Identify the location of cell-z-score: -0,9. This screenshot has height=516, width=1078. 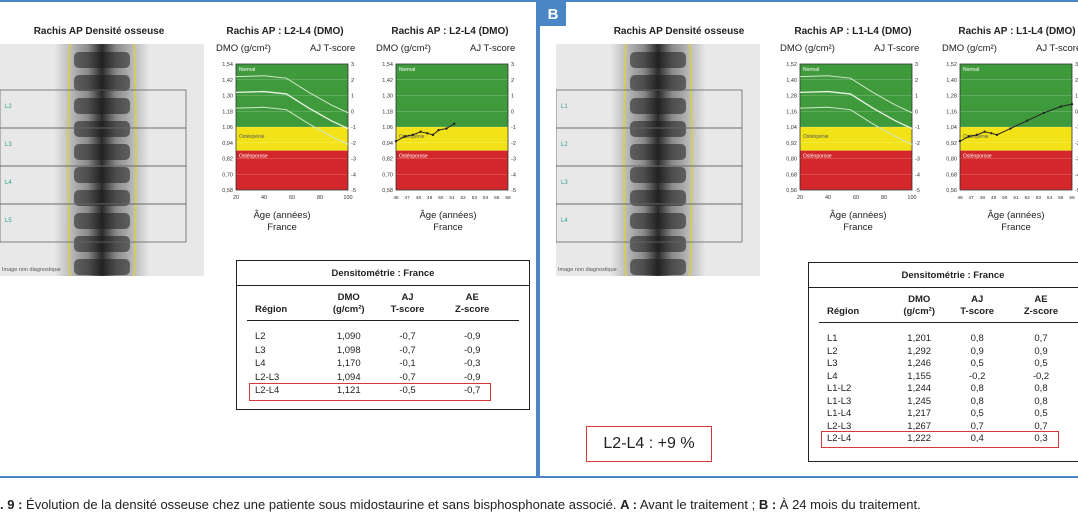
(472, 377).